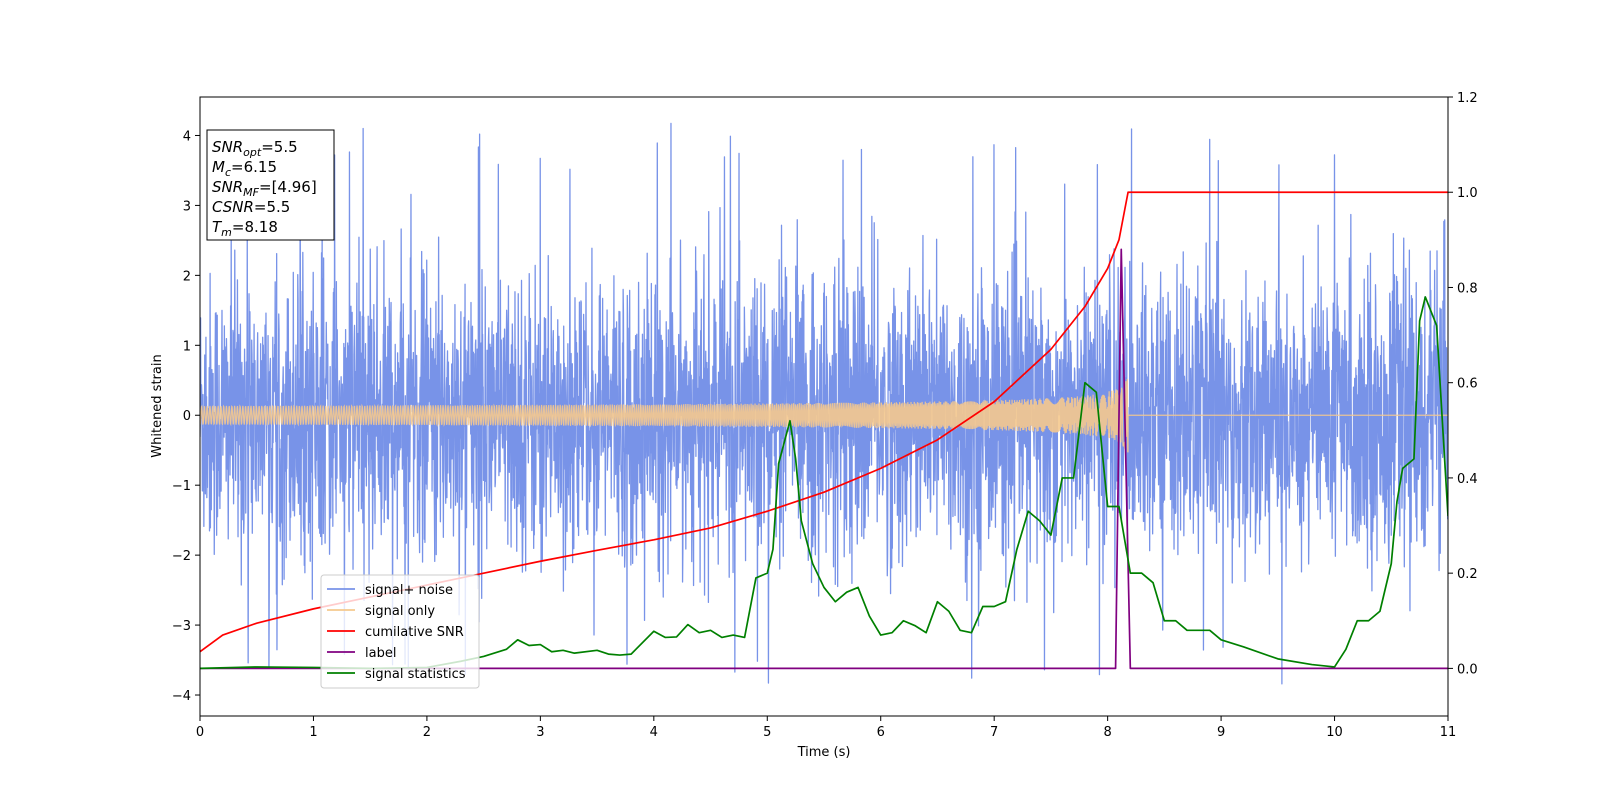 The height and width of the screenshot is (800, 1600). I want to click on y-right-tick-label: 1.2, so click(1467, 98).